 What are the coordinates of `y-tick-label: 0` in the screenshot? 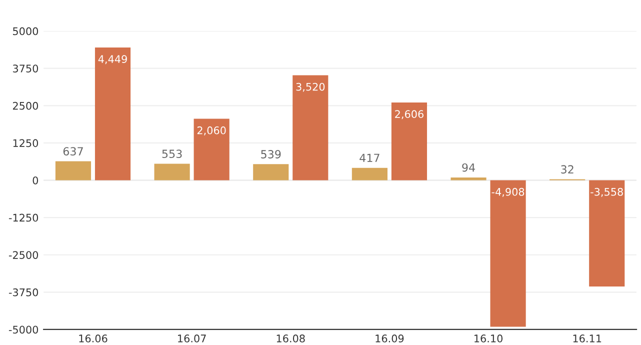 It's located at (35, 180).